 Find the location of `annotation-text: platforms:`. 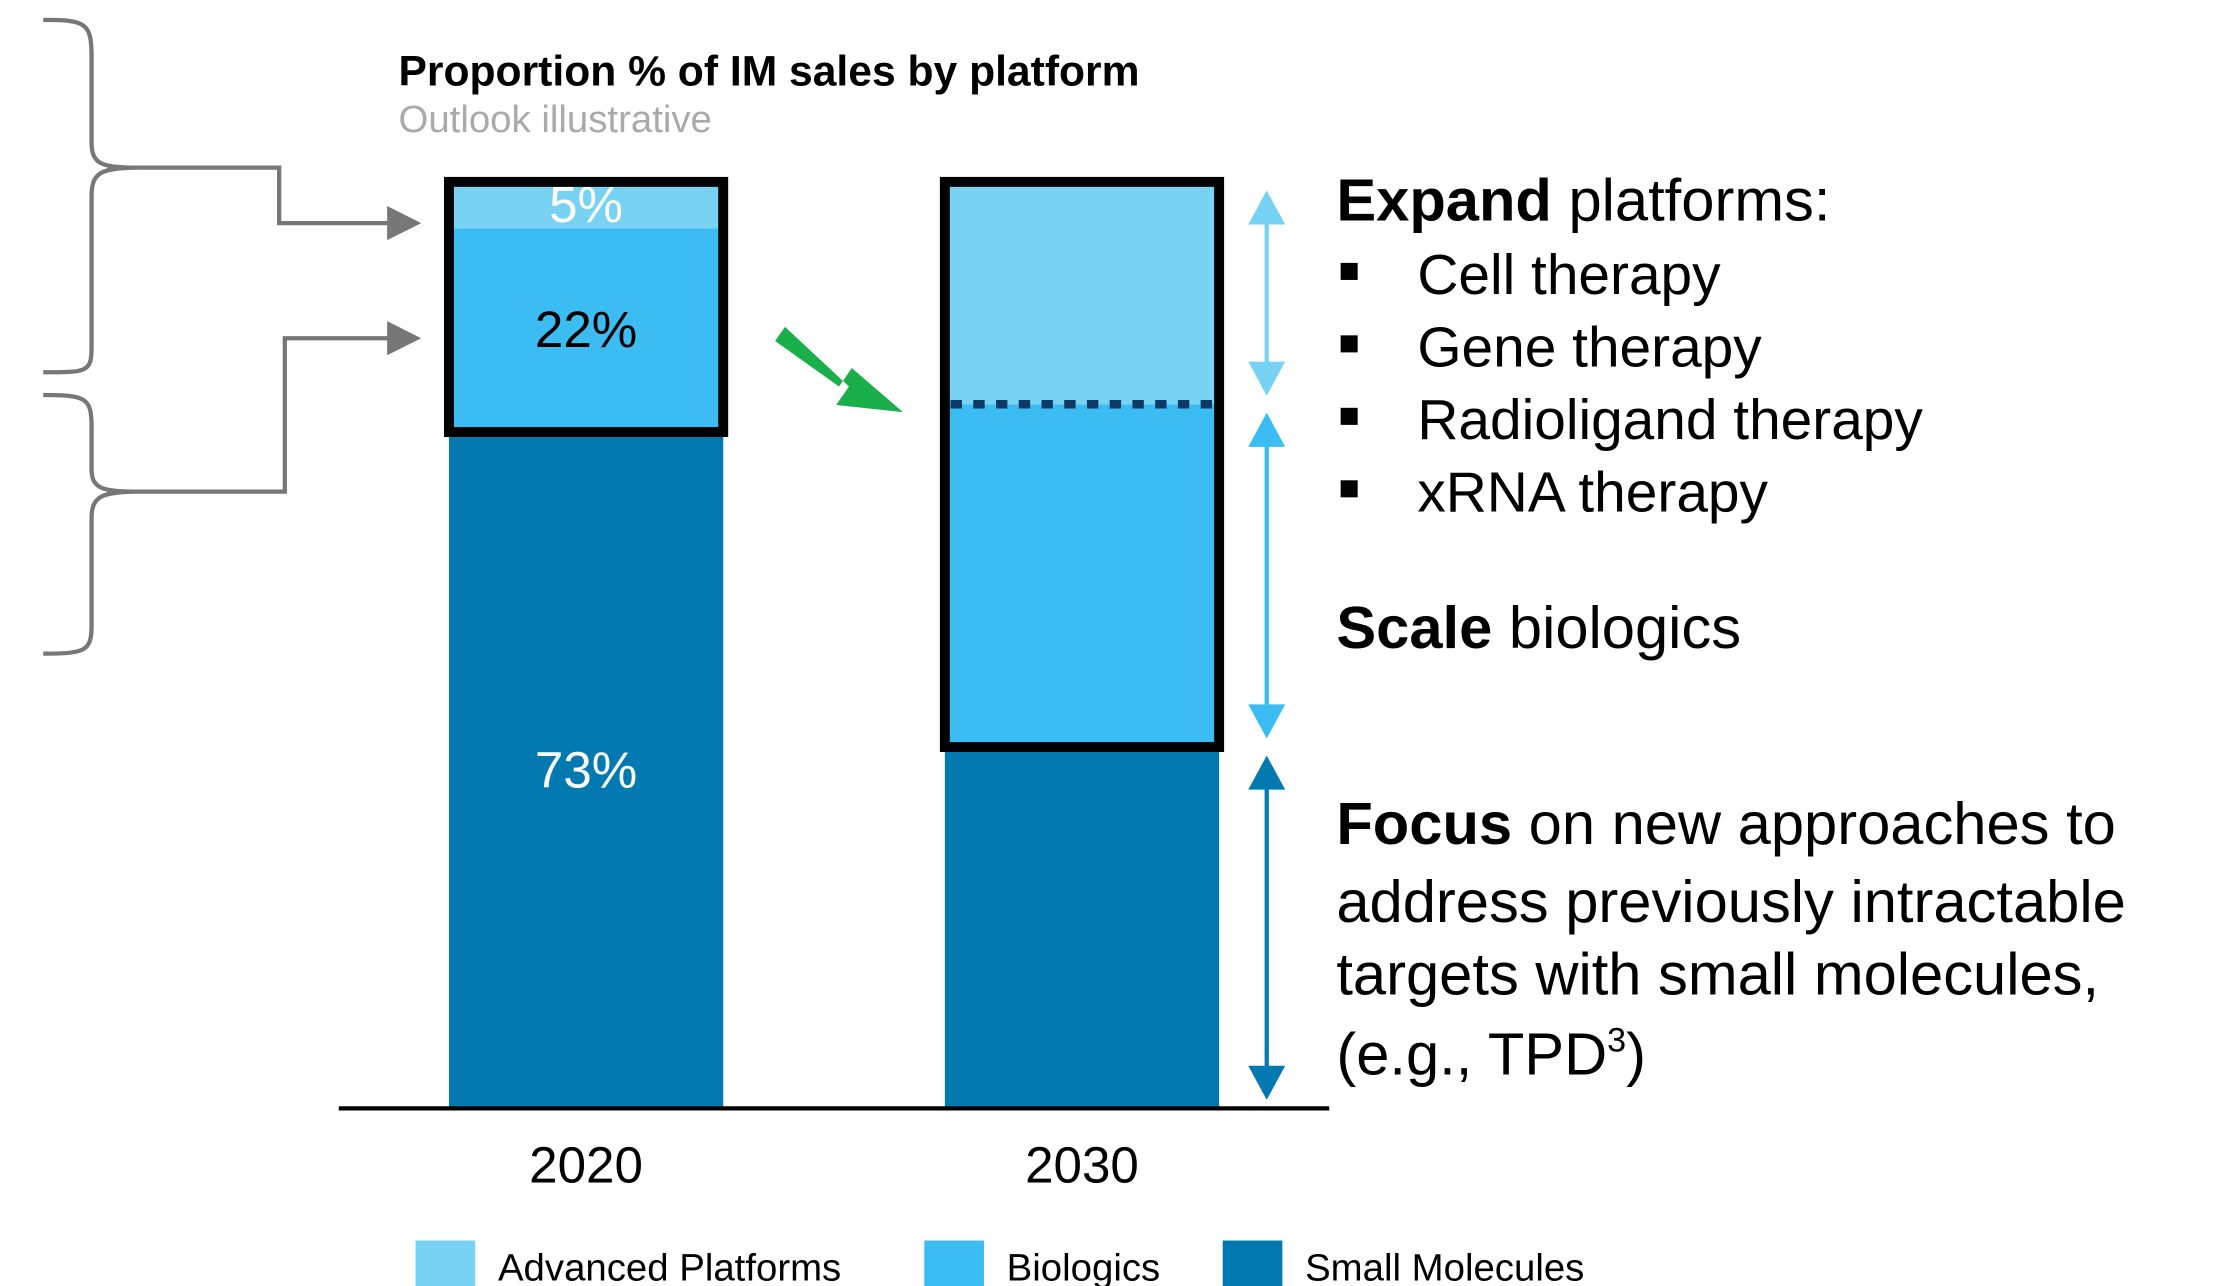

annotation-text: platforms: is located at coordinates (1691, 199).